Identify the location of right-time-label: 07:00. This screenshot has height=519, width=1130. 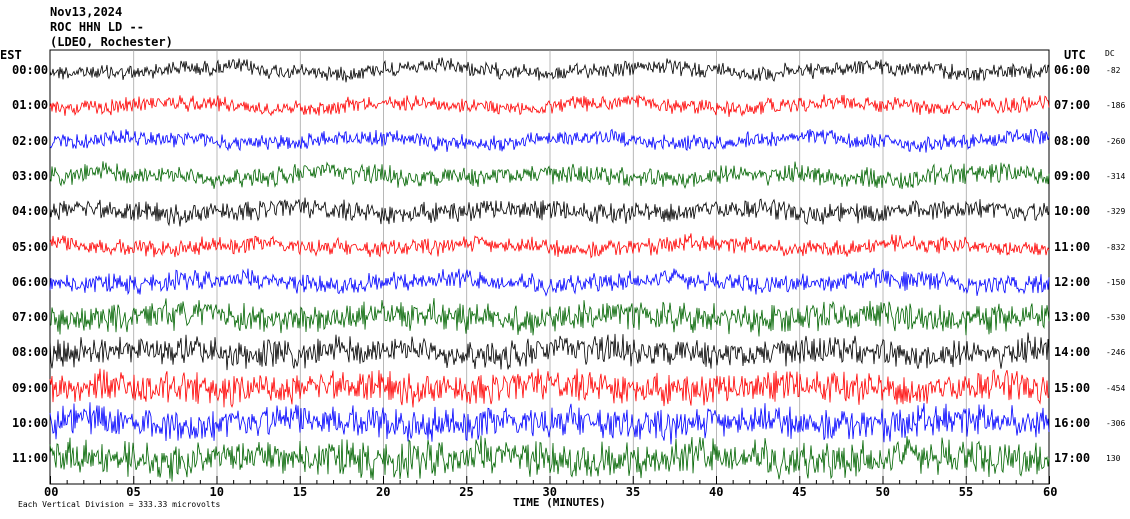
(1072, 105).